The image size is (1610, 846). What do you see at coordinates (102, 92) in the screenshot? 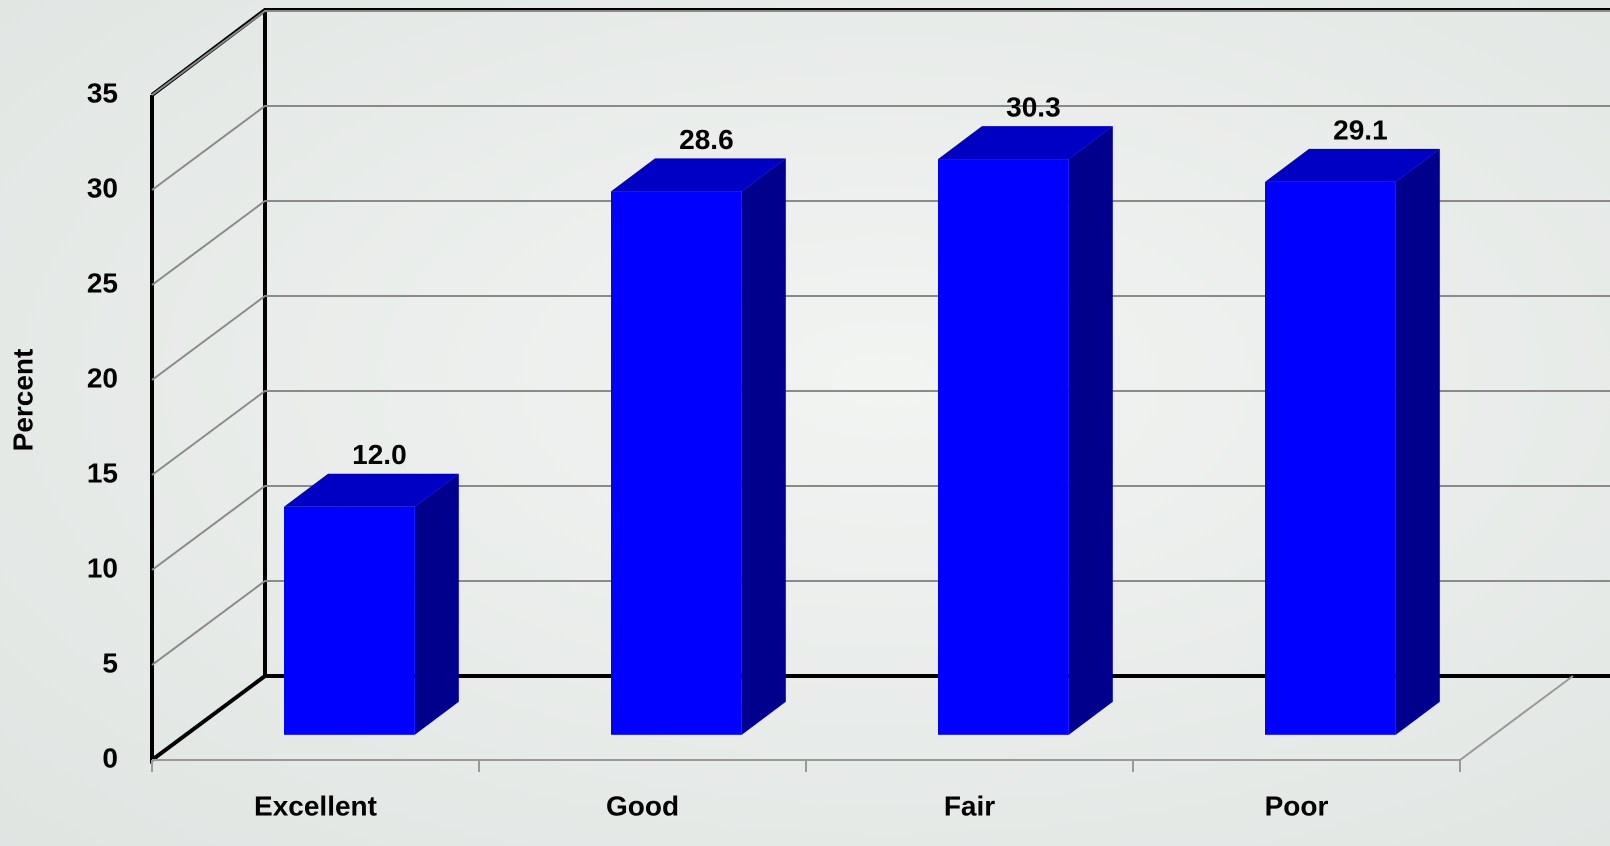
I see `y-tick-label: 35` at bounding box center [102, 92].